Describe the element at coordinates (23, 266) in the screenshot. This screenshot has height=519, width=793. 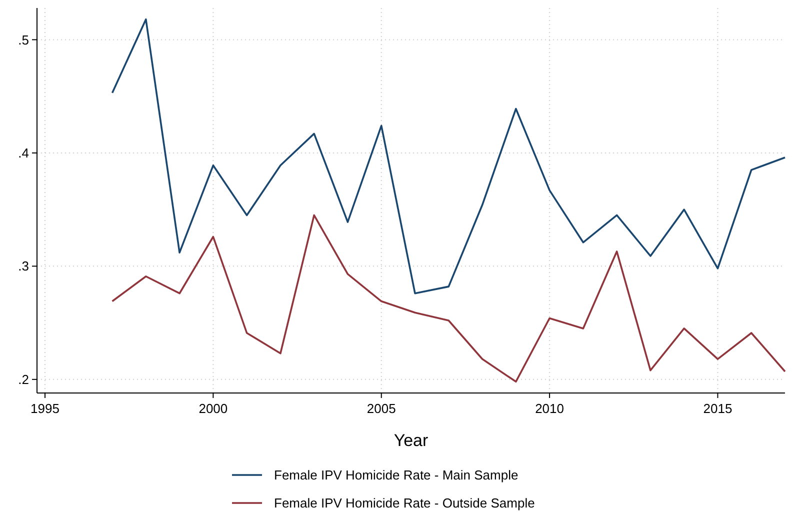
I see `y-tick-label: .3` at that location.